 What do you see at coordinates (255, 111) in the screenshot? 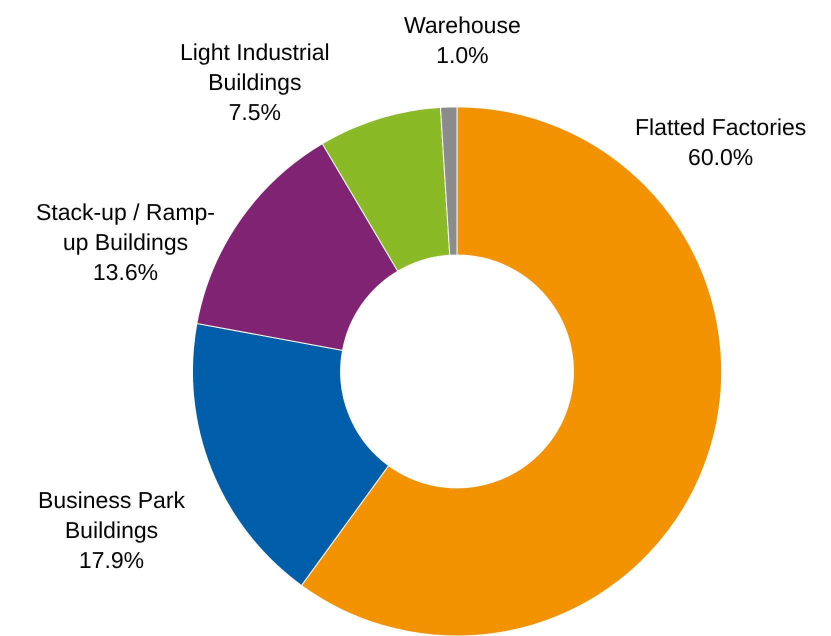
I see `data-label: 7.5%` at bounding box center [255, 111].